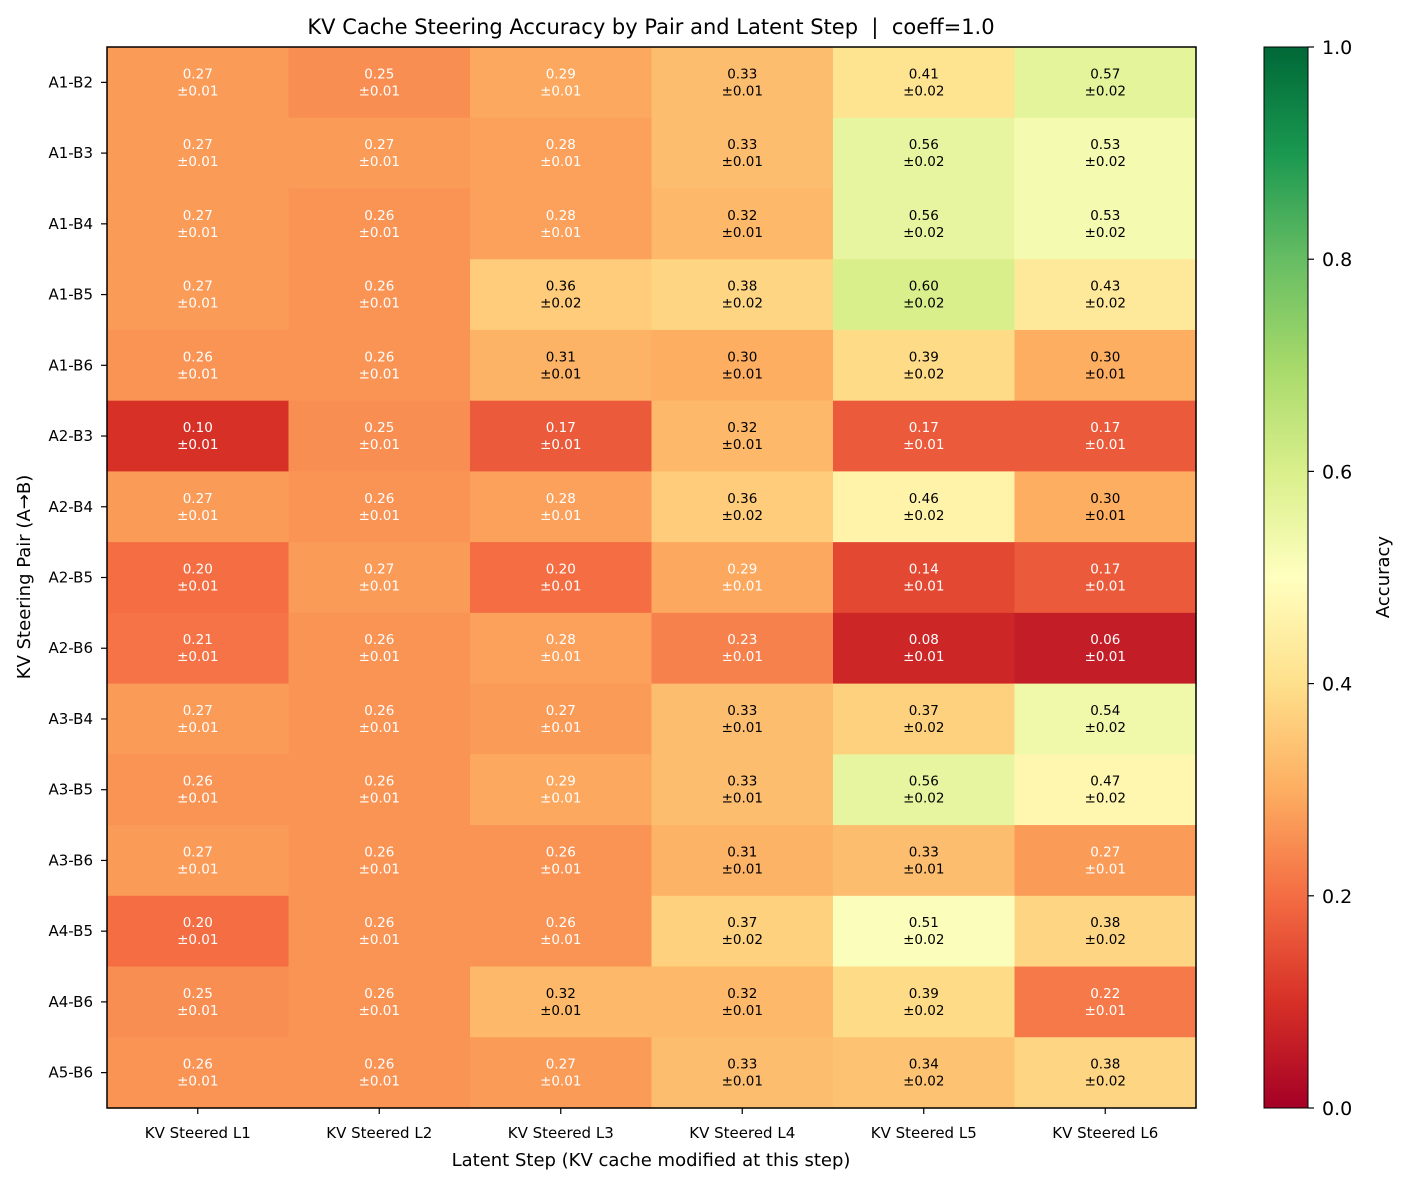 The width and height of the screenshot is (1408, 1189). What do you see at coordinates (70, 436) in the screenshot?
I see `y-tick-label: A2-B3` at bounding box center [70, 436].